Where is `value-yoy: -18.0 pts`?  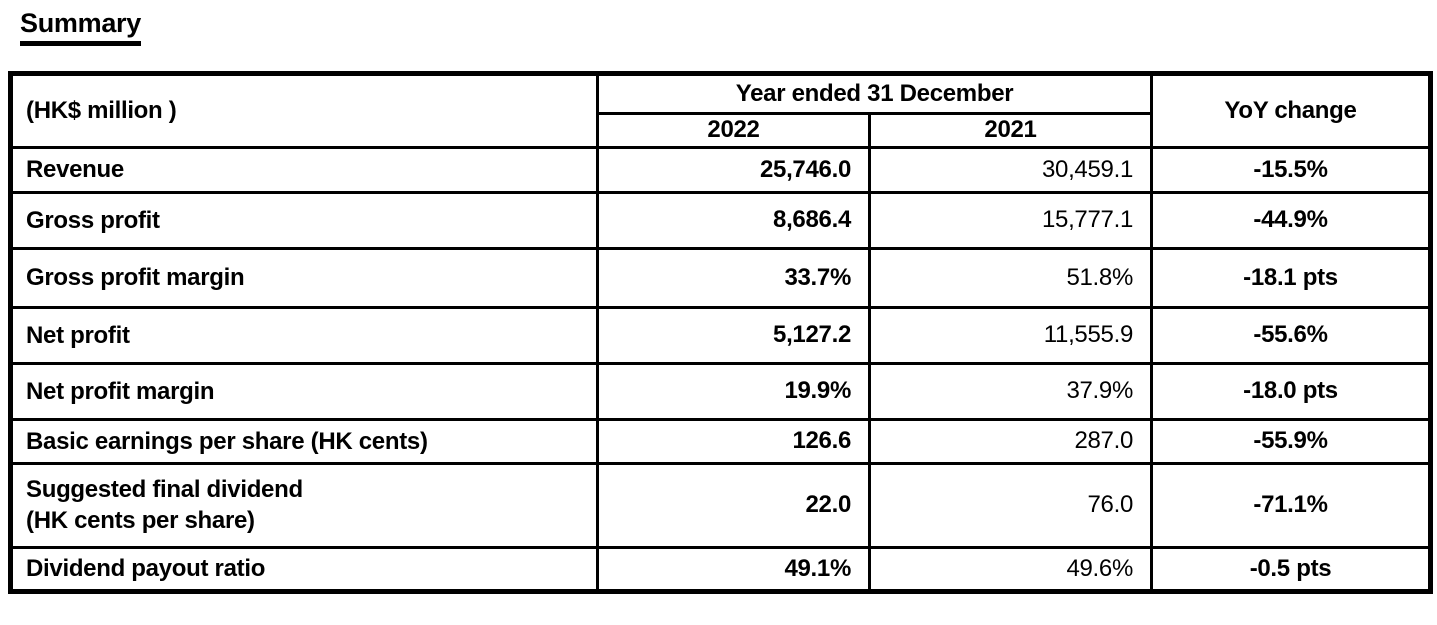
value-yoy: -18.0 pts is located at coordinates (1291, 391).